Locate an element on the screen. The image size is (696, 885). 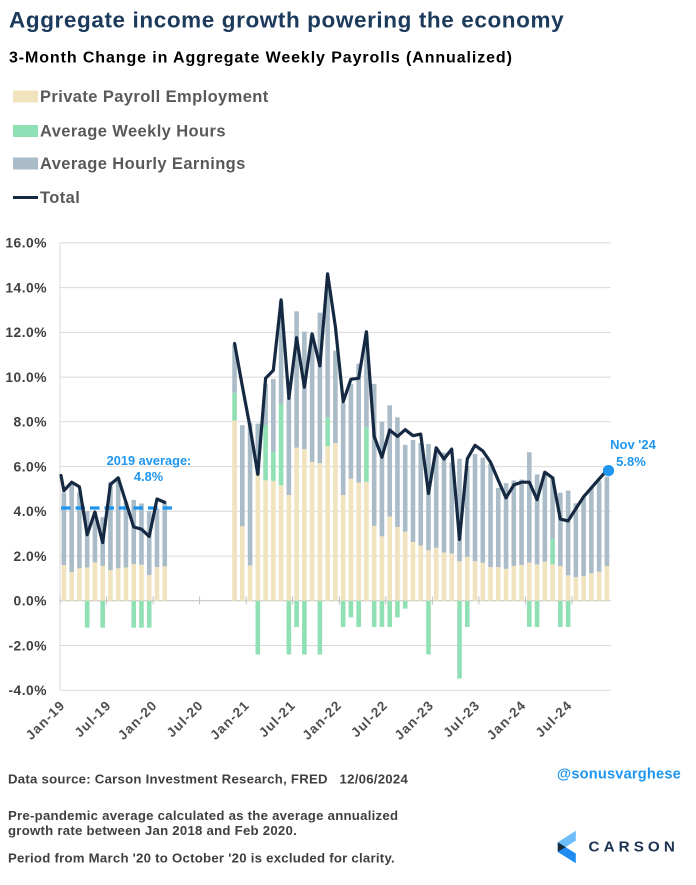
svg-text: Average Hourly Earnings is located at coordinates (143, 164).